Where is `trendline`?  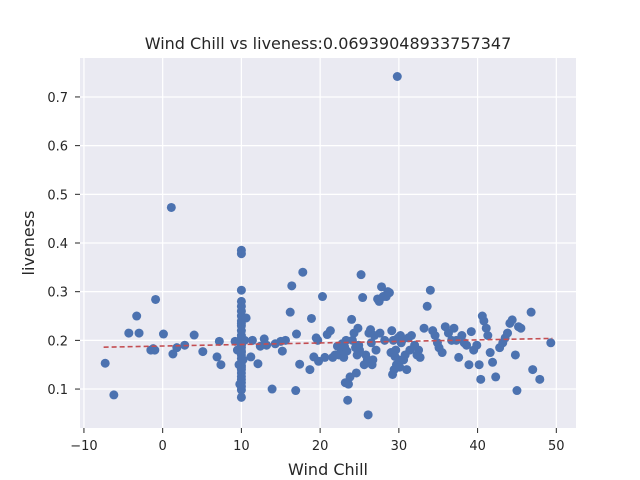
trendline is located at coordinates (328, 342).